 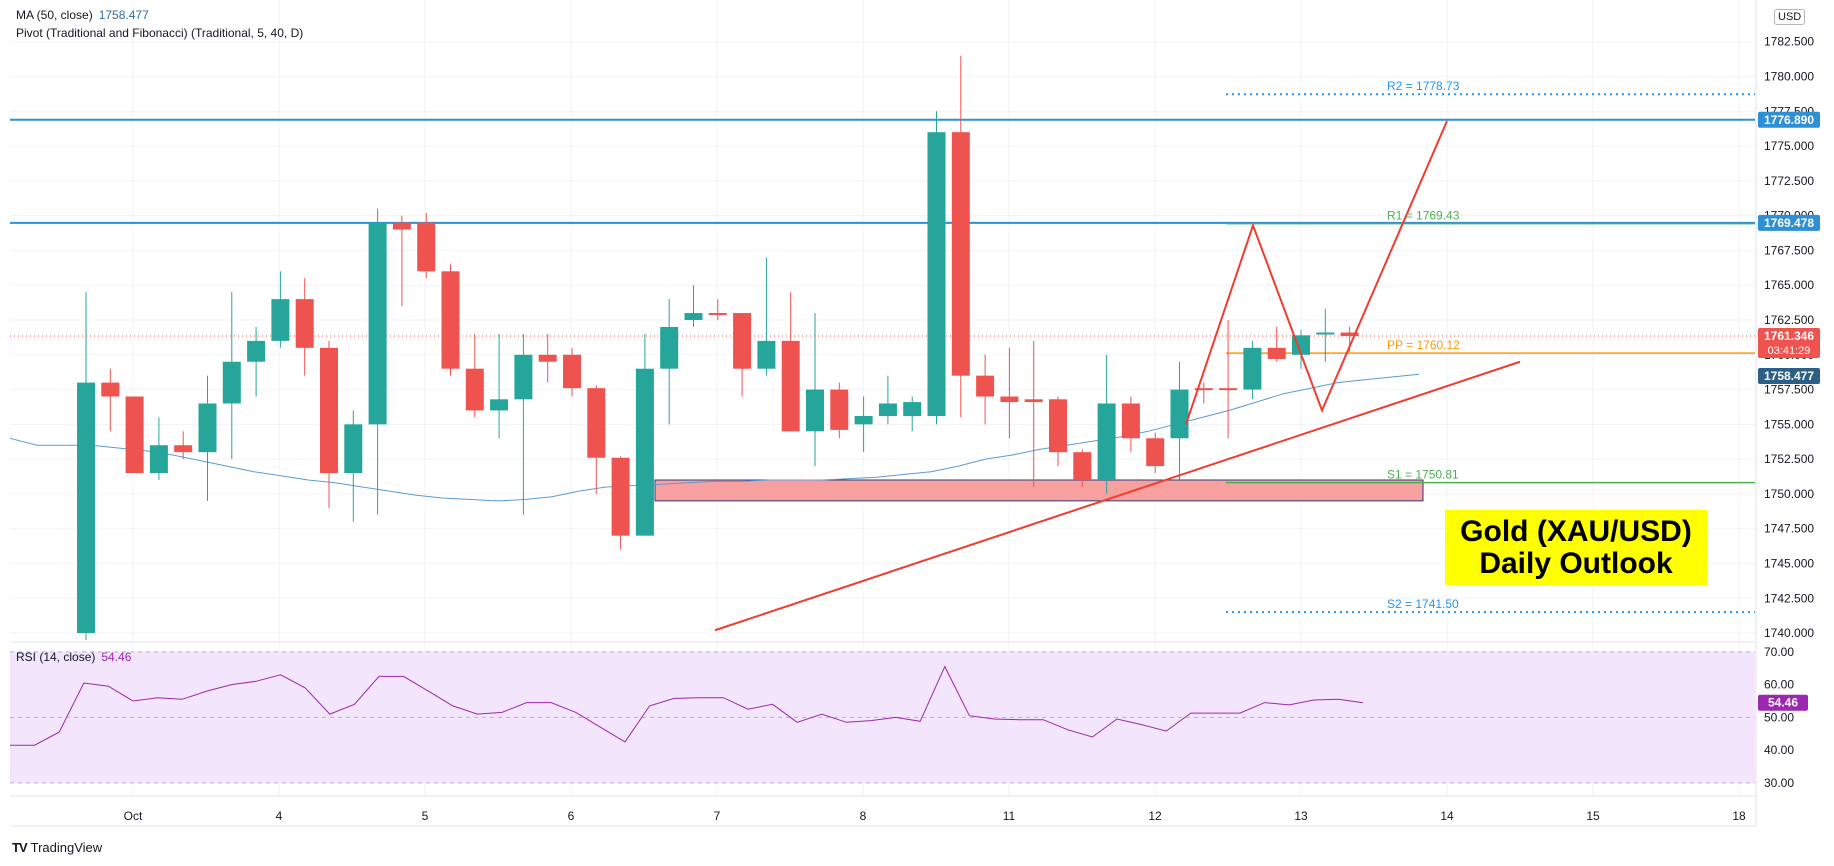 I want to click on time-tick-label: 14, so click(x=1447, y=816).